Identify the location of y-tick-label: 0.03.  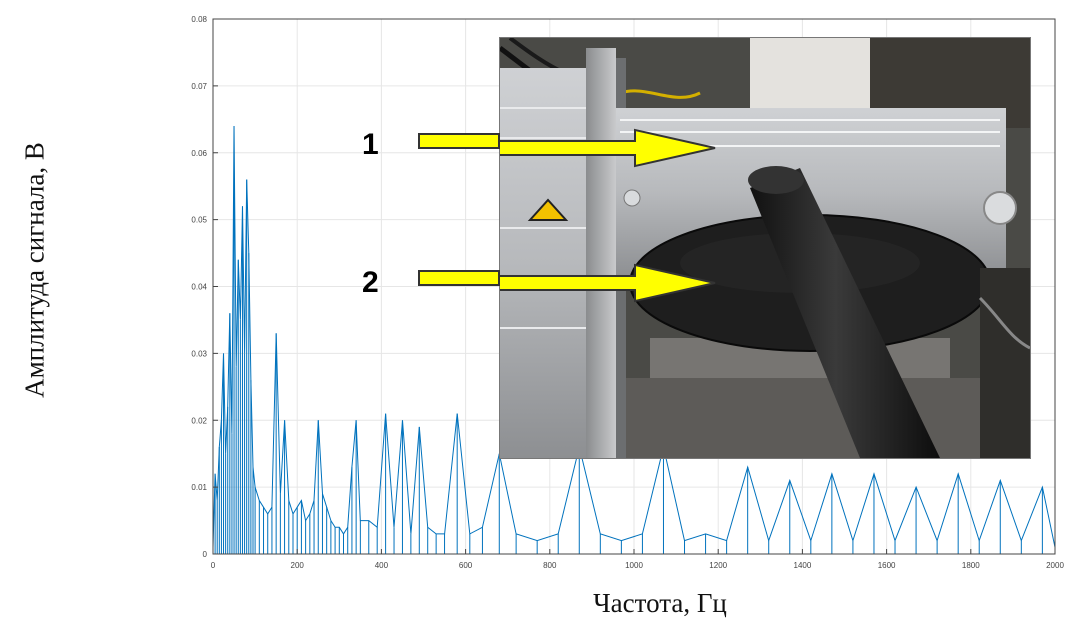
(199, 353).